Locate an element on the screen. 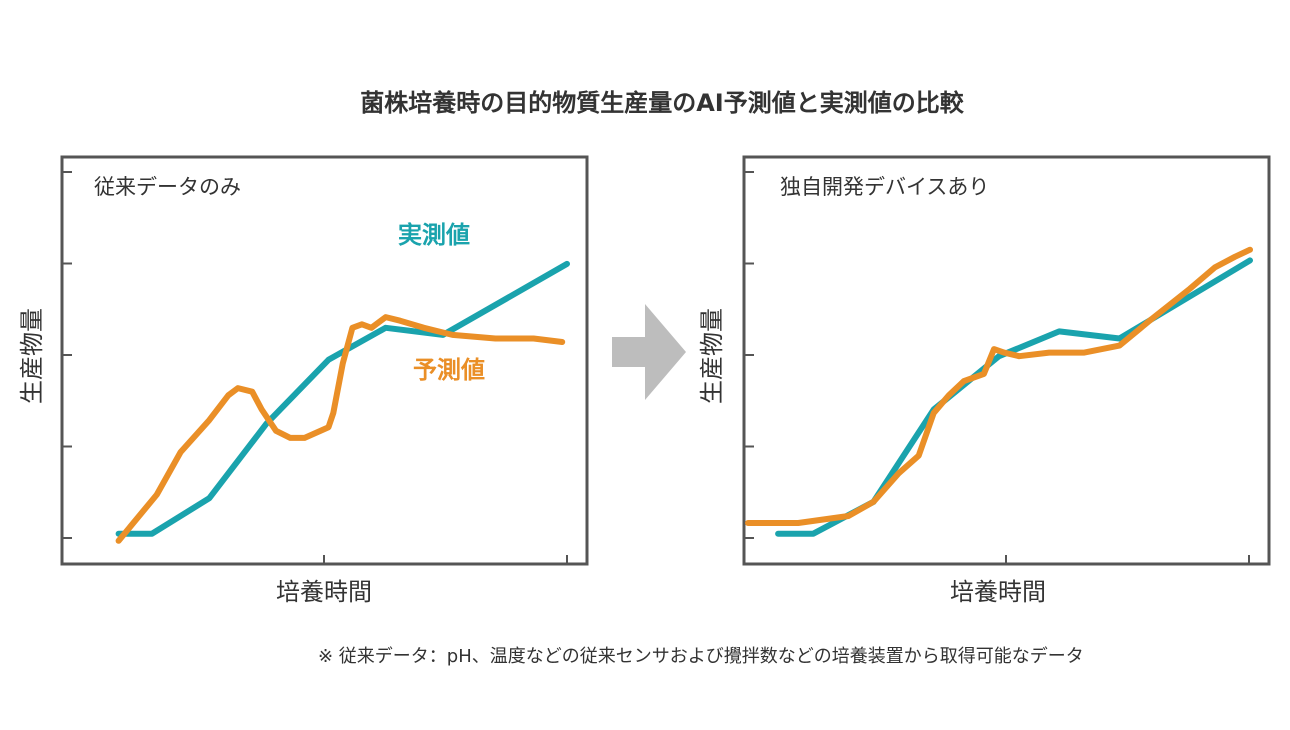 This screenshot has height=730, width=1290. left-actual-series-line is located at coordinates (342, 398).